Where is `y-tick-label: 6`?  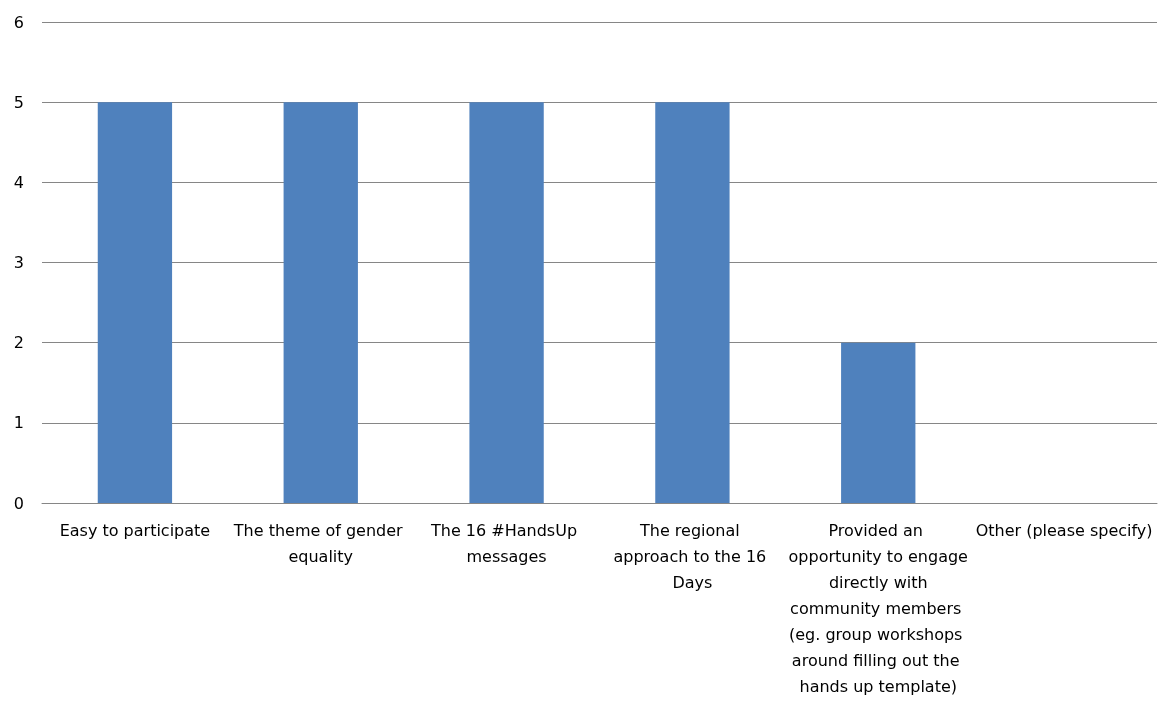
y-tick-label: 6 is located at coordinates (18, 22).